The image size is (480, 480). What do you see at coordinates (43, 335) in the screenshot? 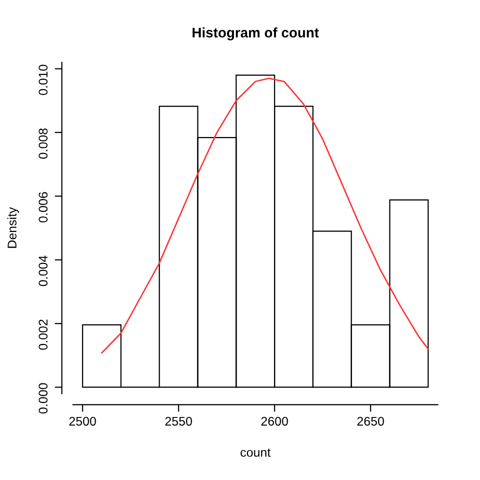
I see `y-tick-label: 0.002` at bounding box center [43, 335].